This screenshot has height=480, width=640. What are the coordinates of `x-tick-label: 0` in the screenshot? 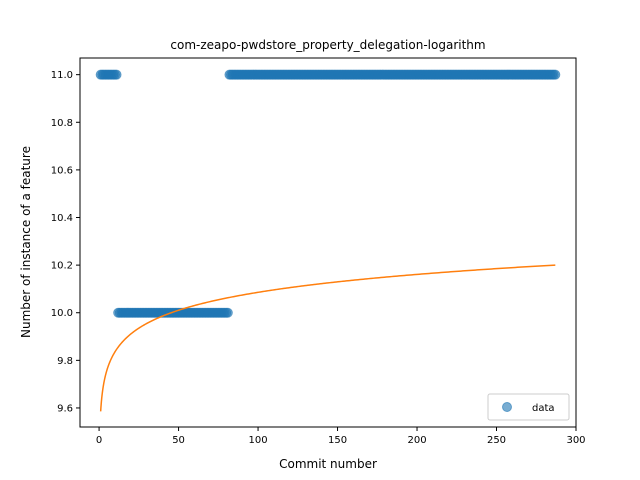 It's located at (99, 440).